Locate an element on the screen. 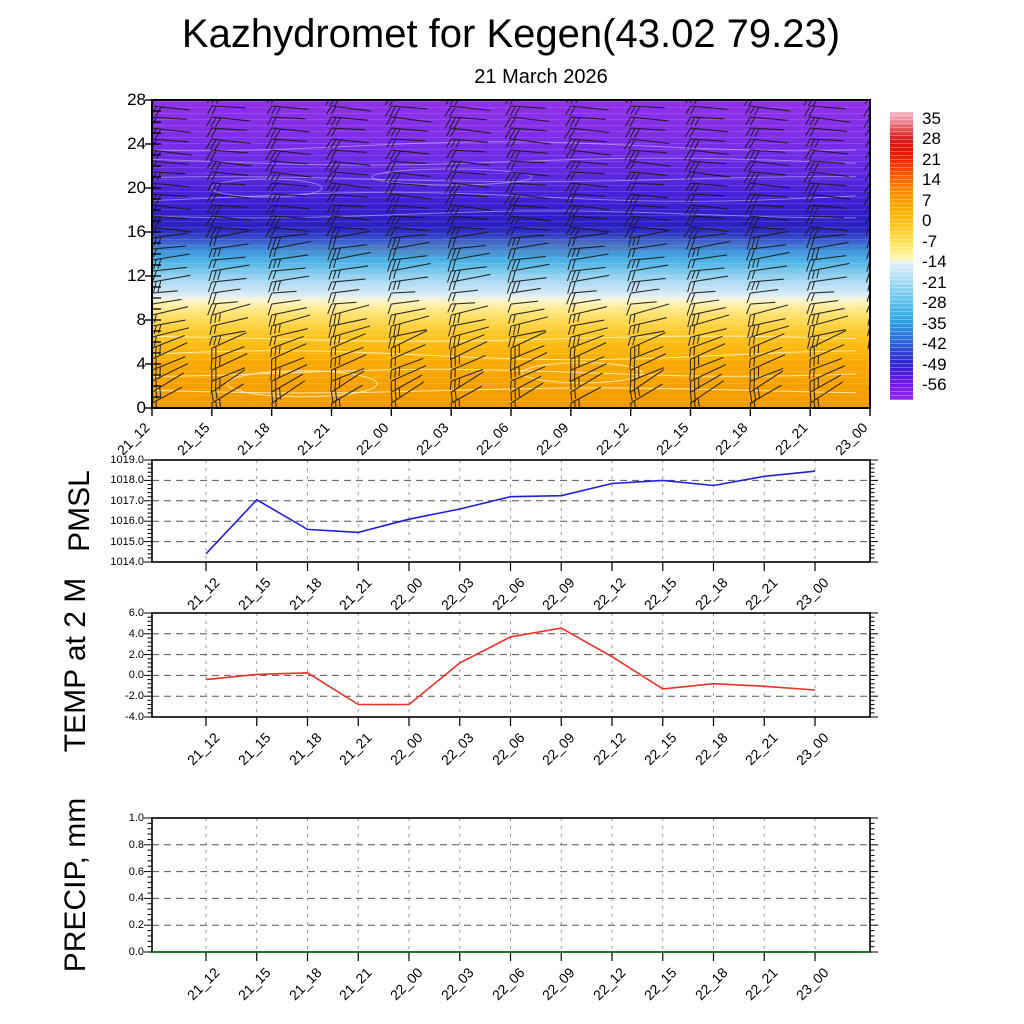  temp-chart is located at coordinates (511, 669).